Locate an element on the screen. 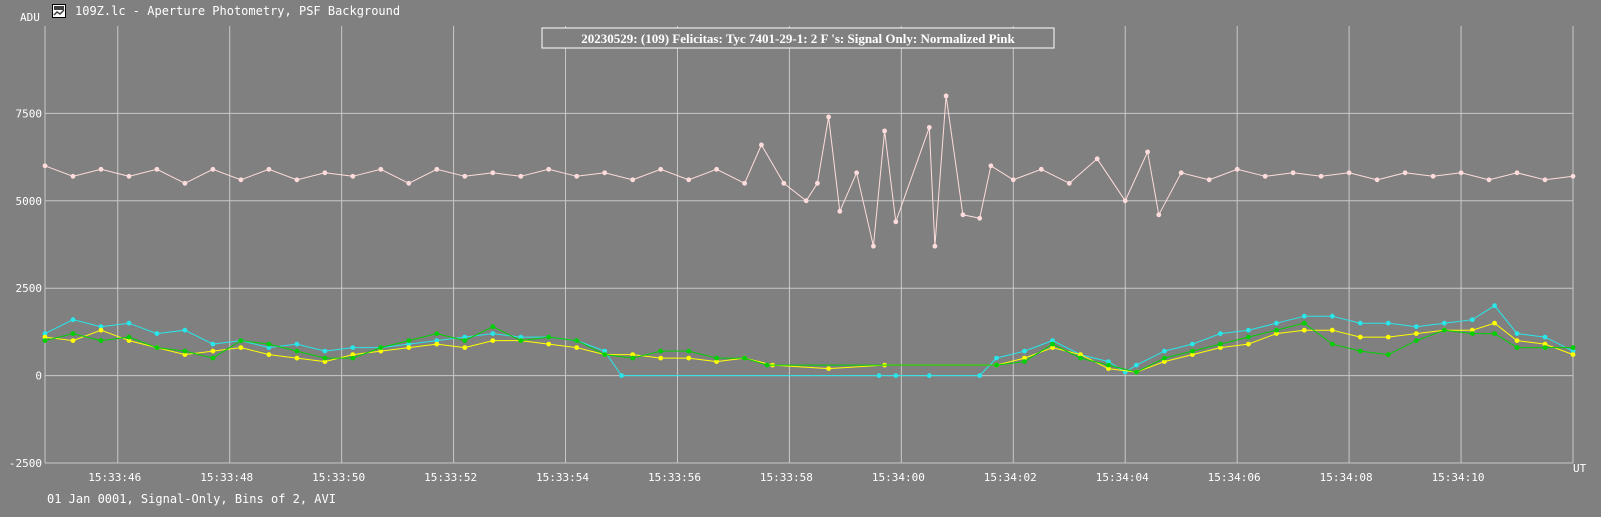 This screenshot has width=1601, height=517. x-tick-label: 15:33:48 is located at coordinates (226, 477).